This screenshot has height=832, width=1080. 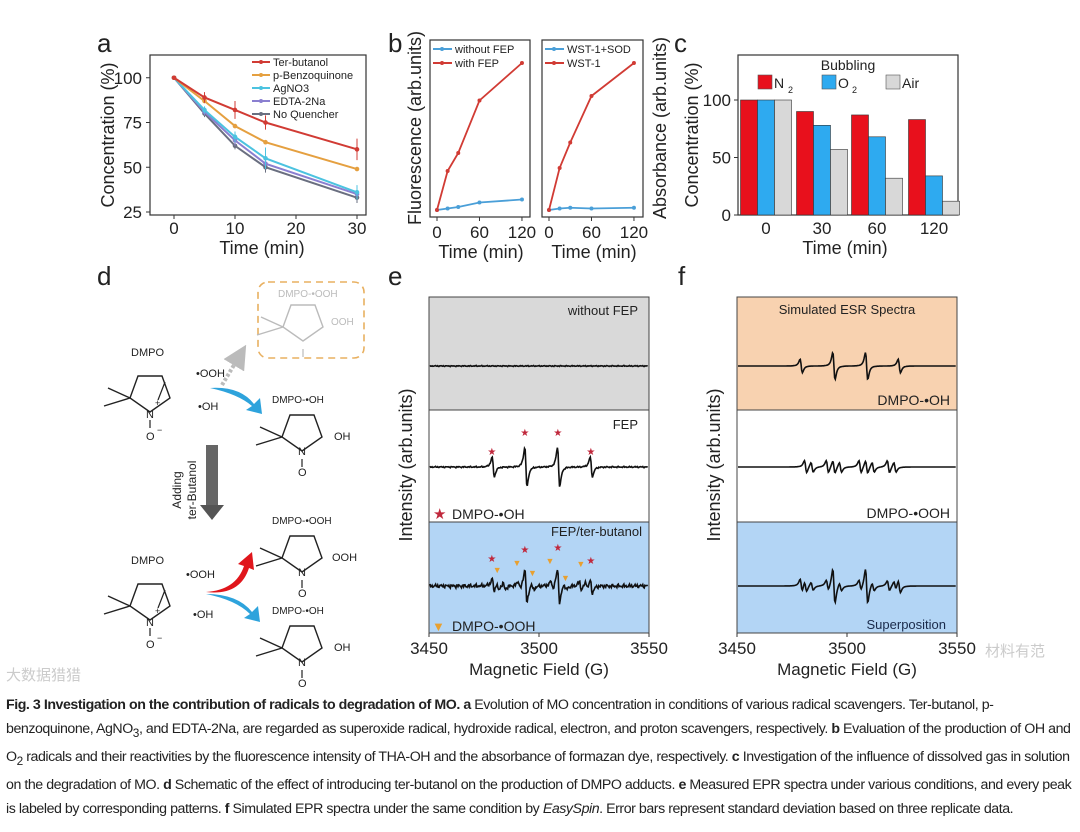 What do you see at coordinates (157, 611) in the screenshot?
I see `plus-charge: +` at bounding box center [157, 611].